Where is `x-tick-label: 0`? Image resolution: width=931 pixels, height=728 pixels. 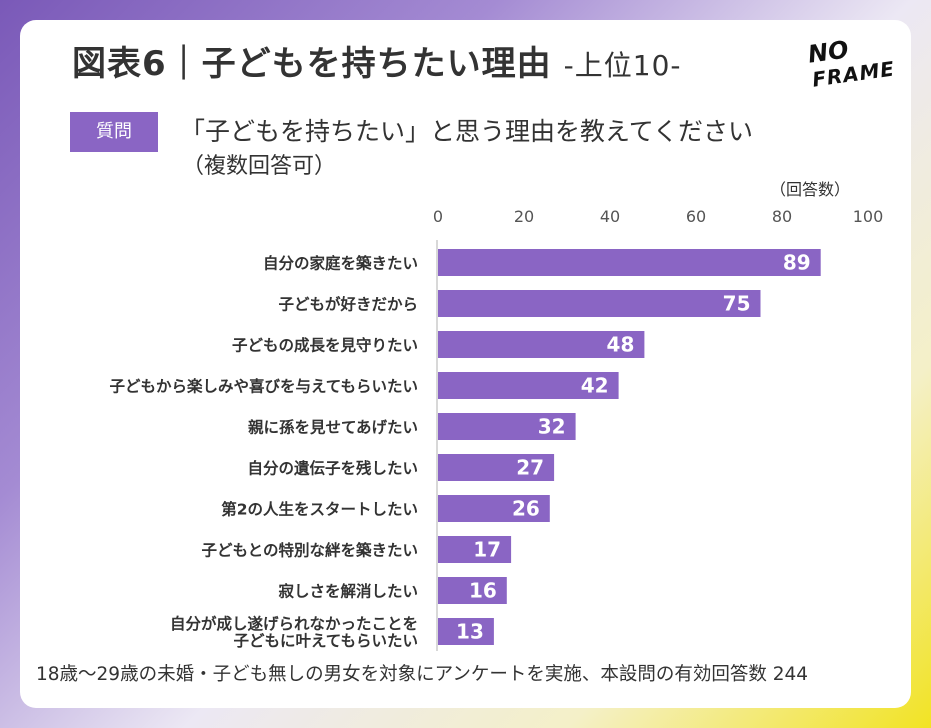 x-tick-label: 0 is located at coordinates (438, 216).